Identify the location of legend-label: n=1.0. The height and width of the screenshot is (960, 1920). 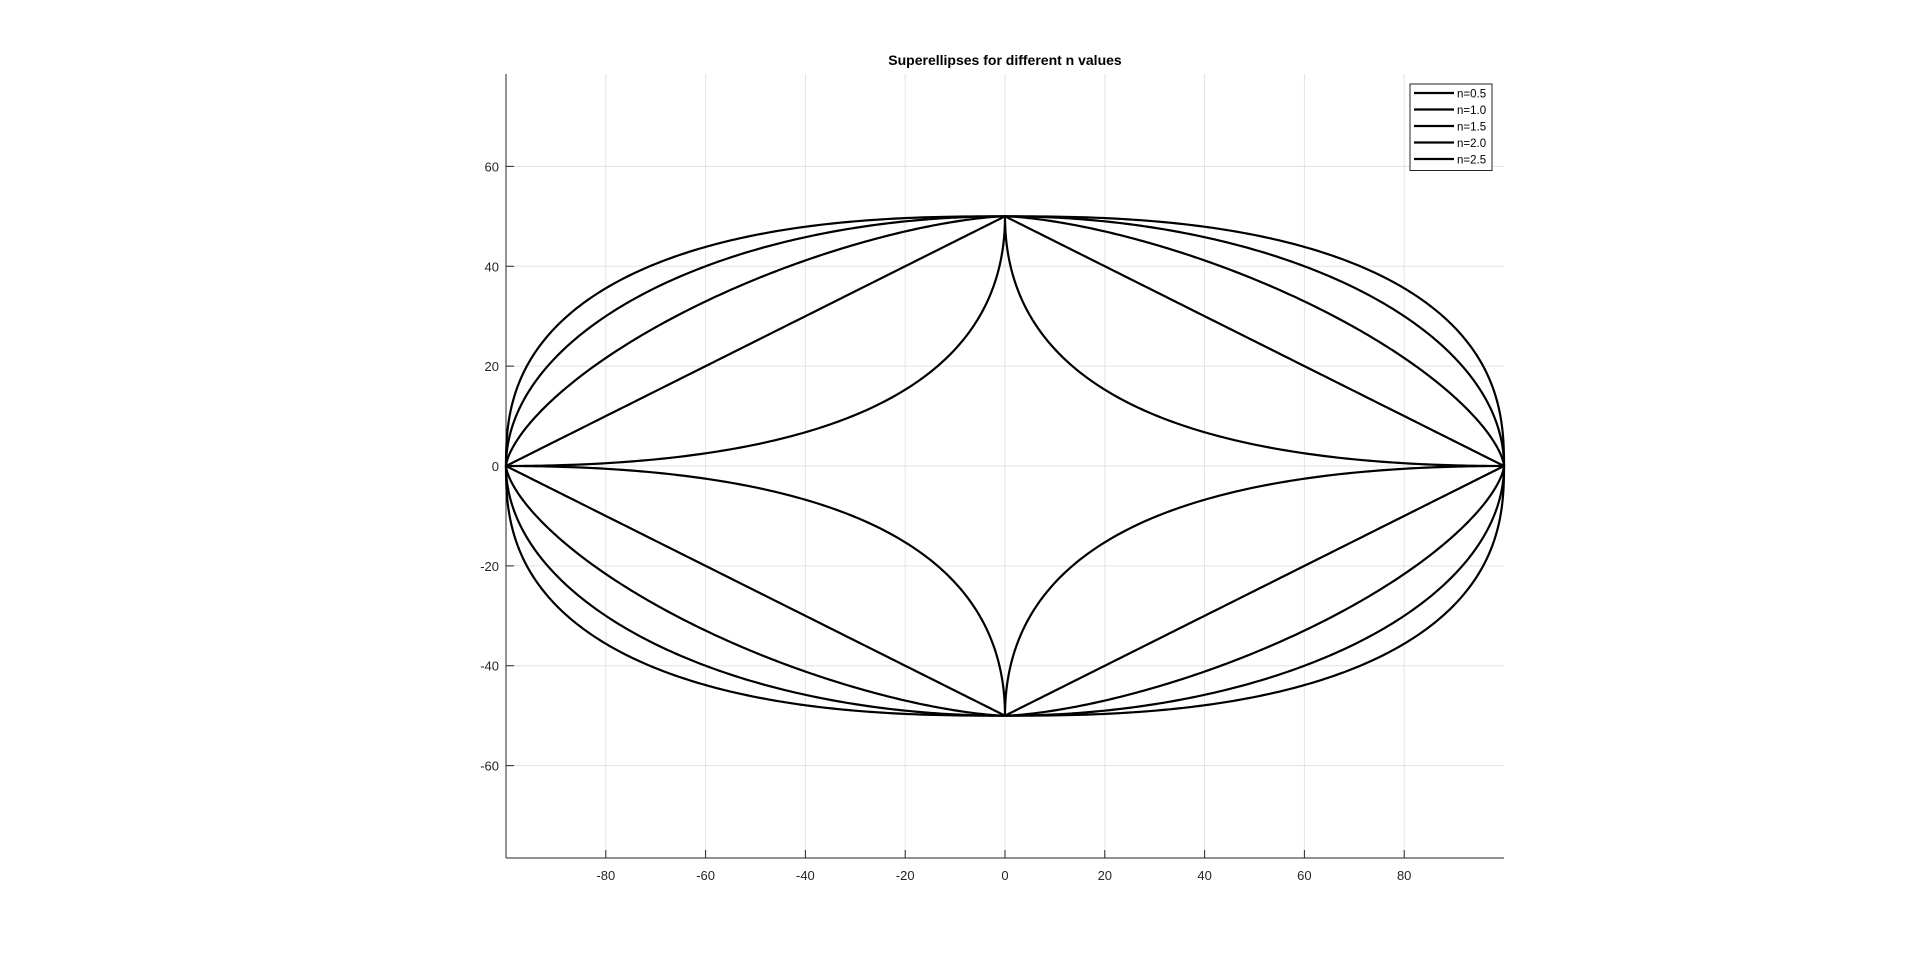
(1471, 111).